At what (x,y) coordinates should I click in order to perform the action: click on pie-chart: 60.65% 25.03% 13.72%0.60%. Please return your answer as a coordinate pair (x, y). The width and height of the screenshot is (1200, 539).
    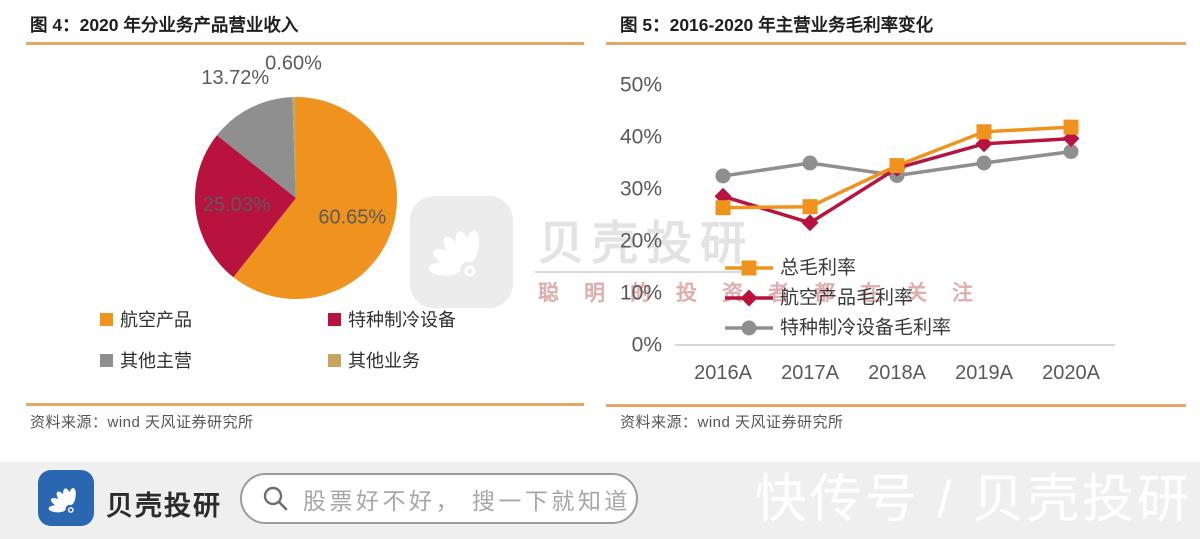
    Looking at the image, I should click on (296, 176).